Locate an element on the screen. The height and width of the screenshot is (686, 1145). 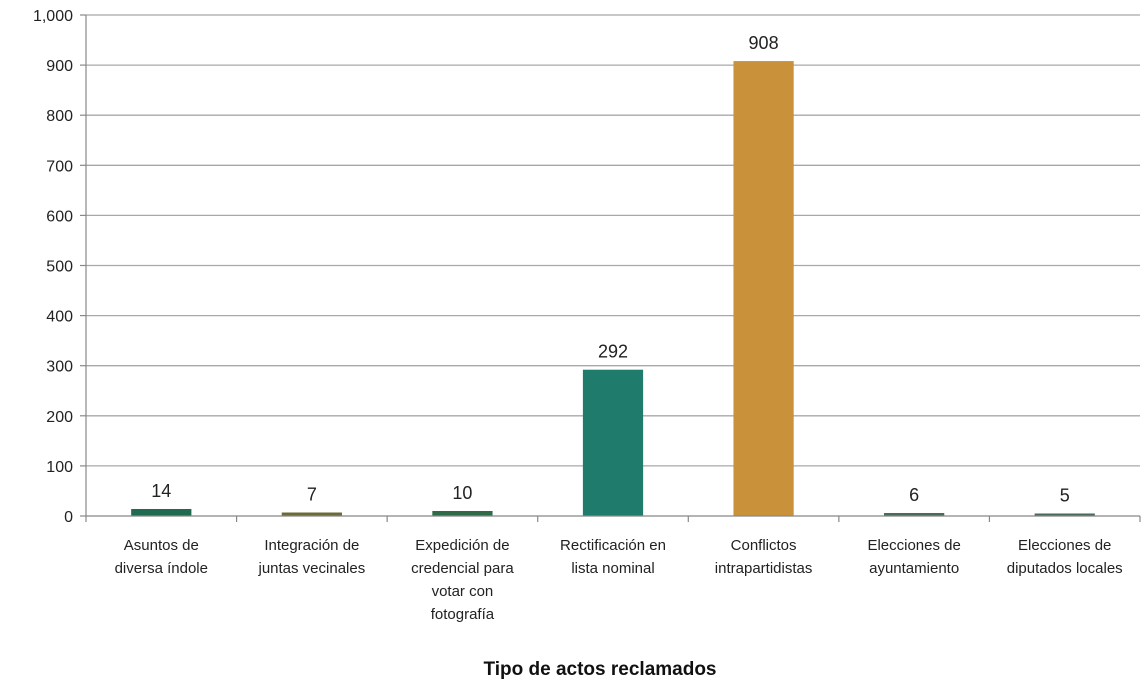
y-tick-label: 100 is located at coordinates (59, 467).